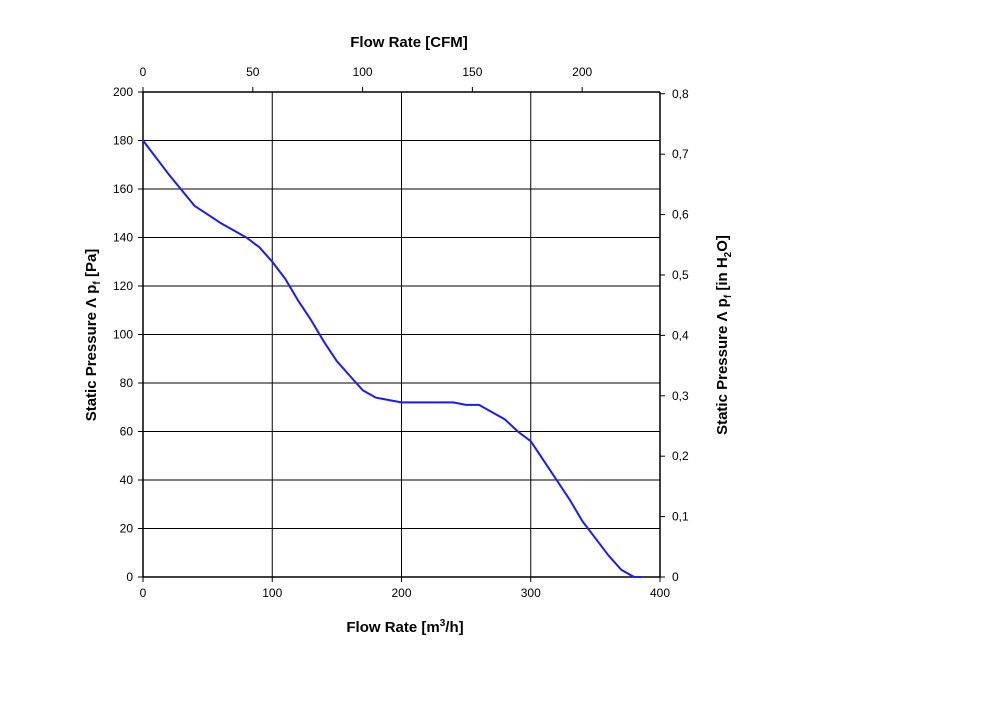 This screenshot has height=719, width=1000. I want to click on y-left-tick-label-4: 80, so click(127, 383).